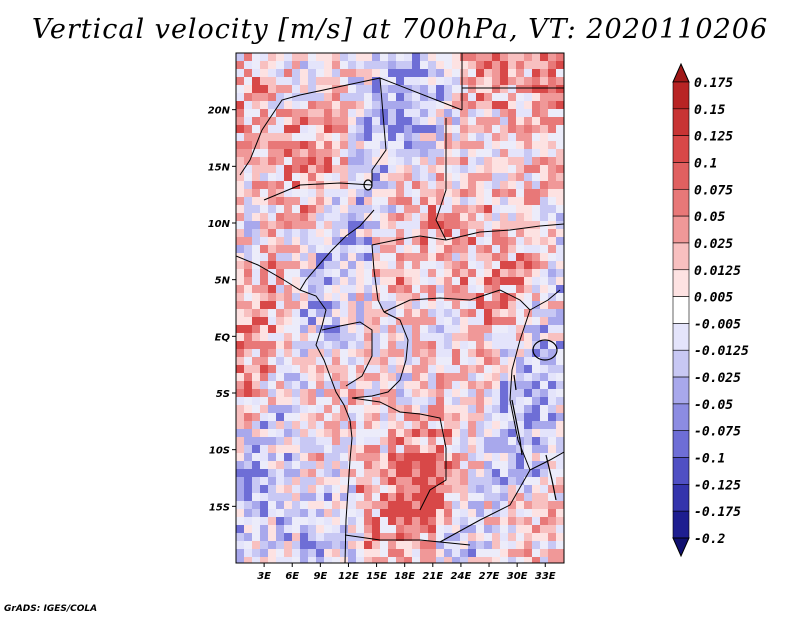  I want to click on border-libya-chad, so click(421, 94).